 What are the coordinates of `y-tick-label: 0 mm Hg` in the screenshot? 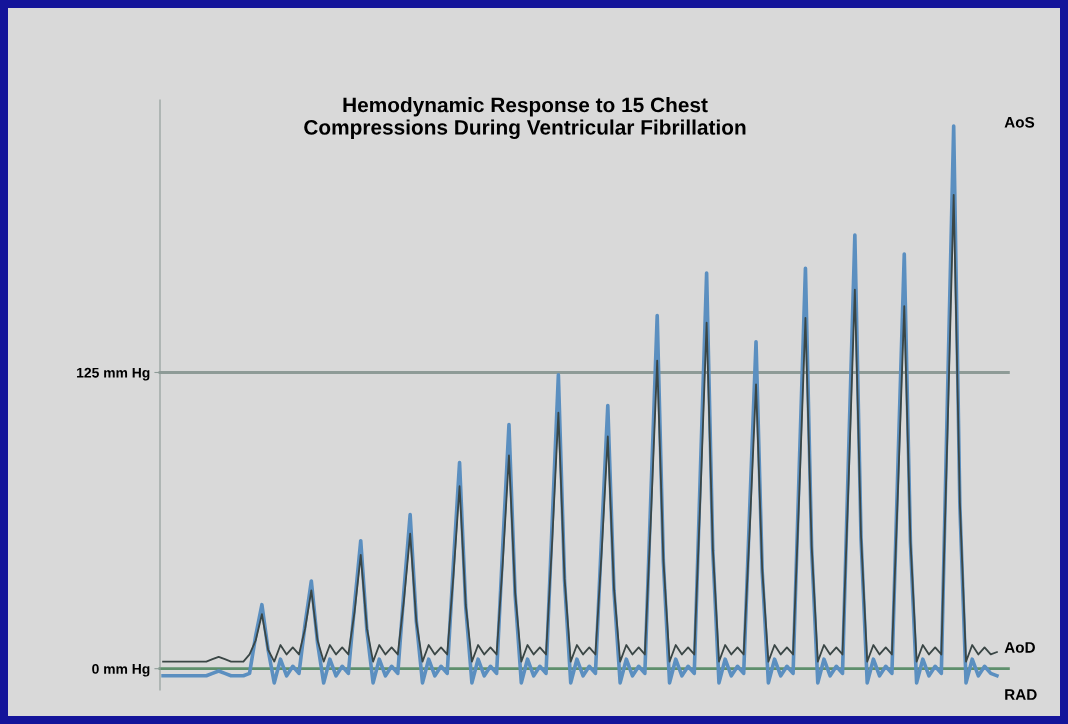 It's located at (121, 670).